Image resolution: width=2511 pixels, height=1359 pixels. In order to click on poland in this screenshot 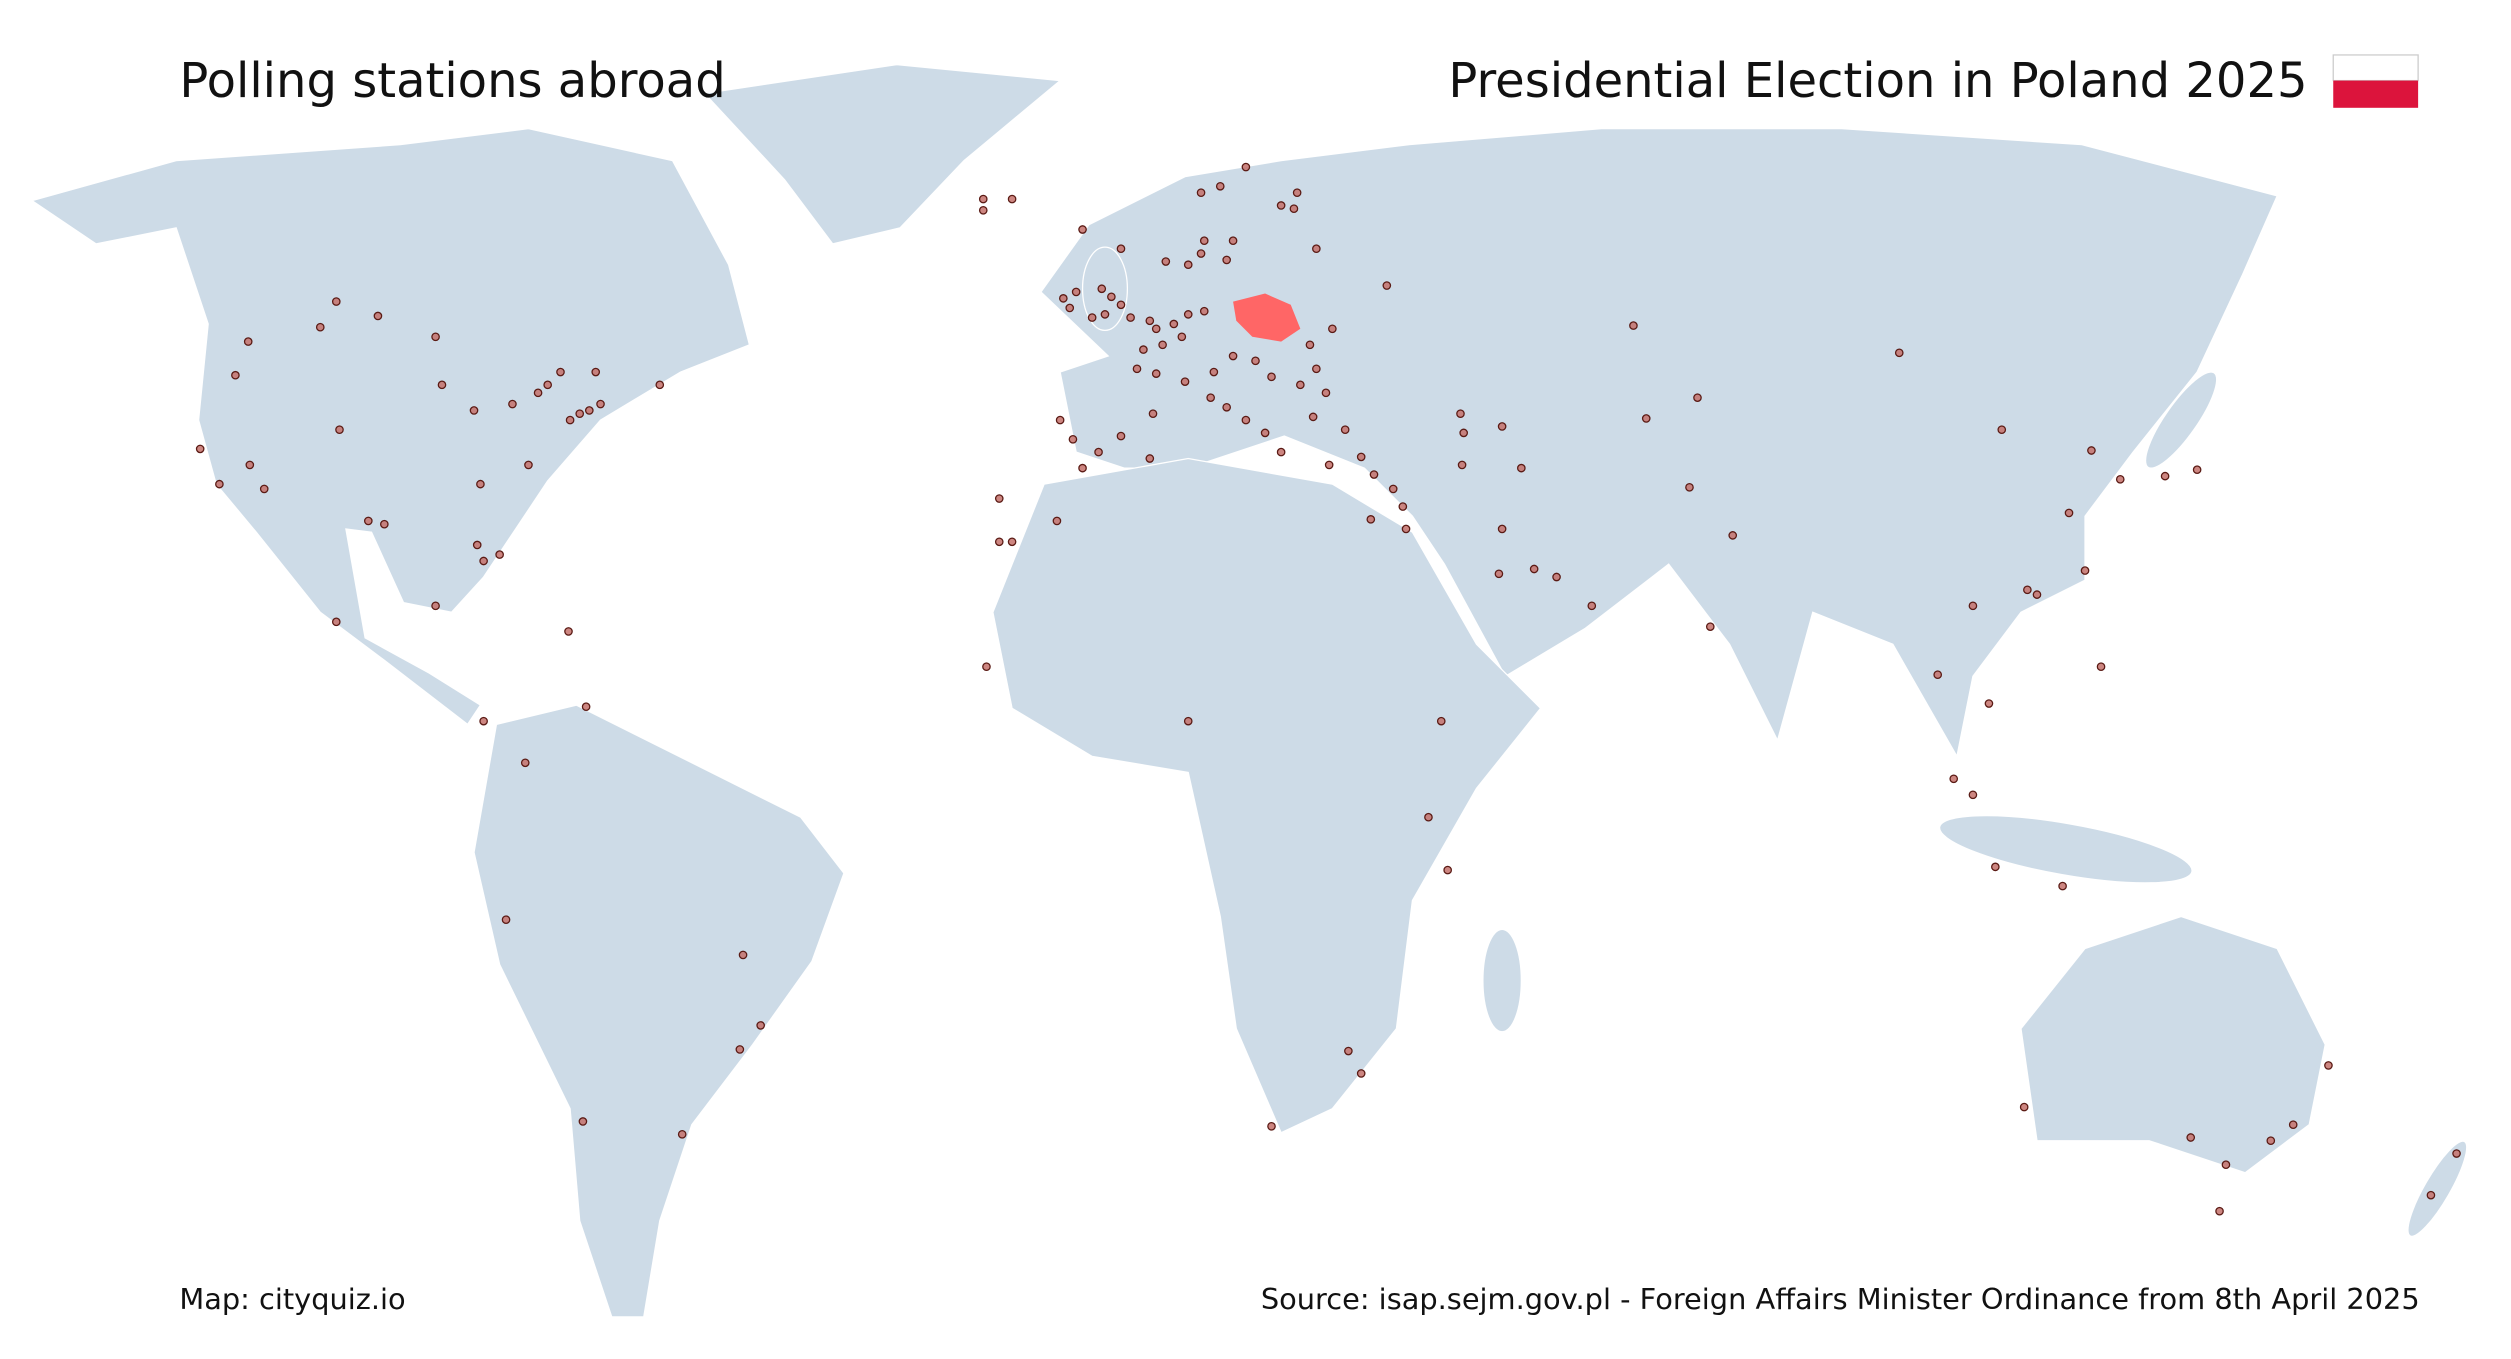, I will do `click(1267, 317)`.